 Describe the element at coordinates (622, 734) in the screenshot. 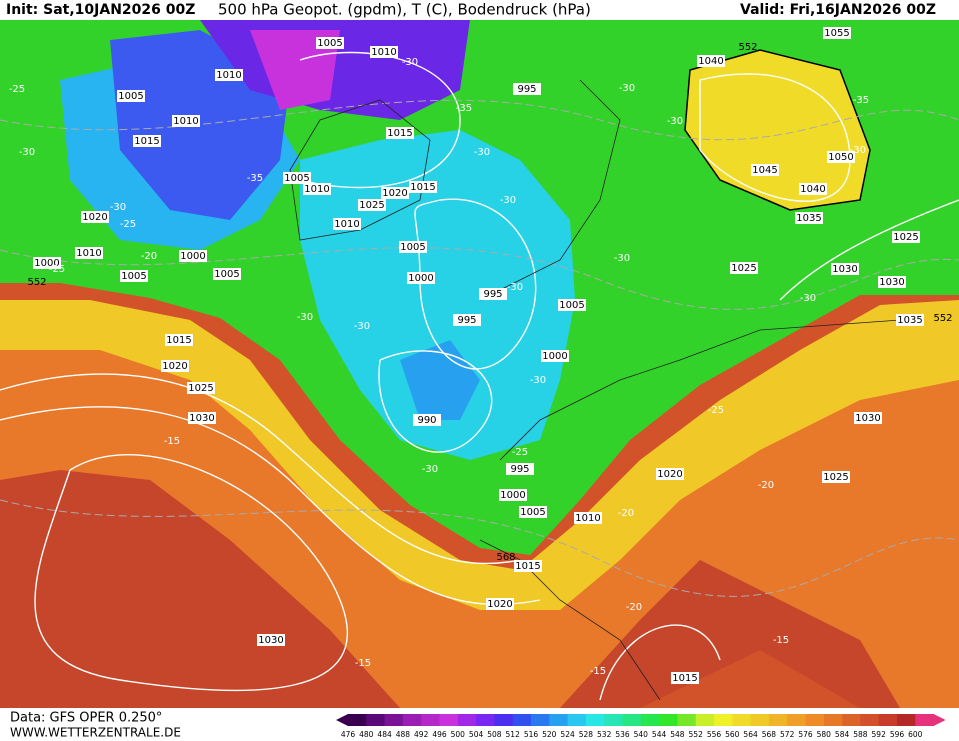

I see `colorbar-label: 536` at that location.